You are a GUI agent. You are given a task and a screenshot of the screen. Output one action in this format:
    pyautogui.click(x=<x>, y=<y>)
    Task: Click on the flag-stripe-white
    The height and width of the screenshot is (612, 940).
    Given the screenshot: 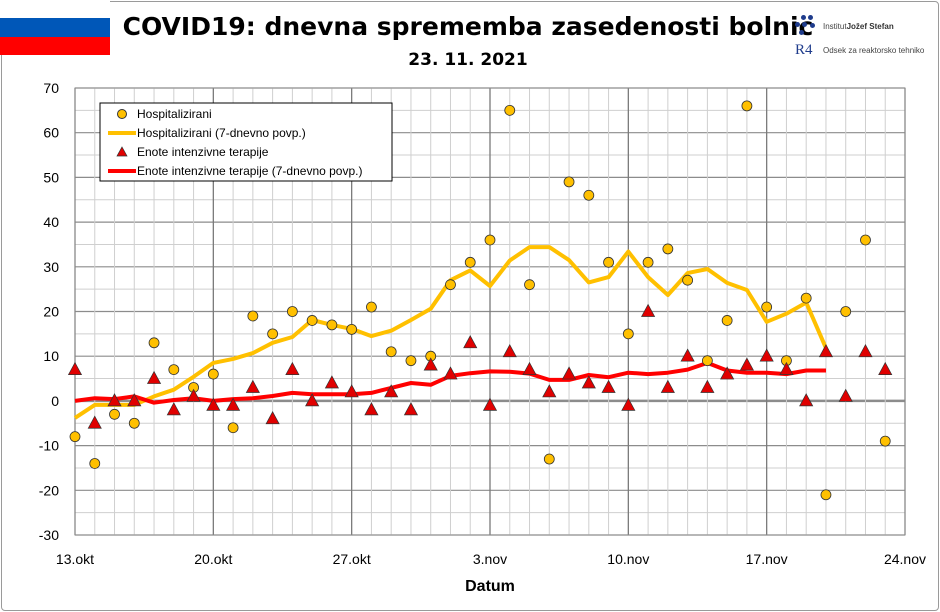 What is the action you would take?
    pyautogui.click(x=55, y=9)
    